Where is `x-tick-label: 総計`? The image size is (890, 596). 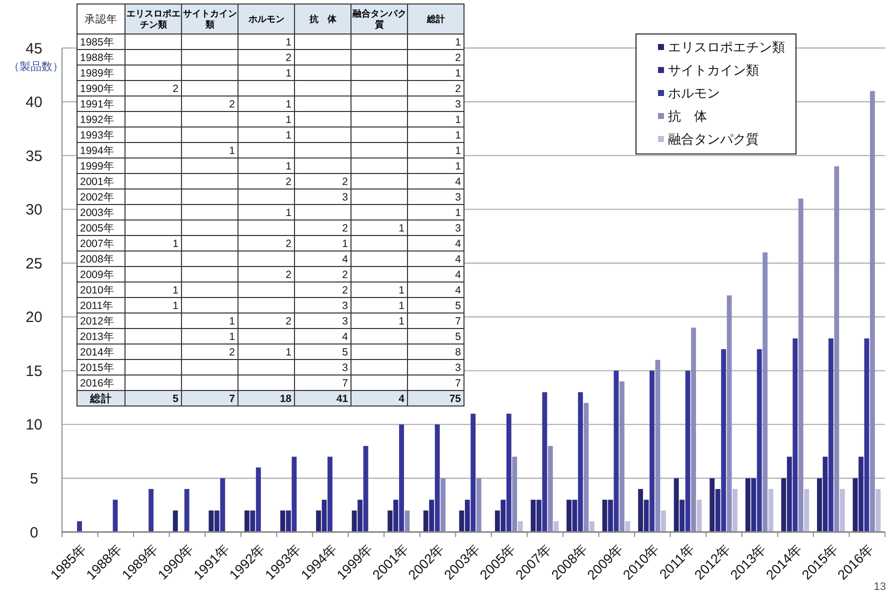
x-tick-label: 総計 is located at coordinates (435, 19).